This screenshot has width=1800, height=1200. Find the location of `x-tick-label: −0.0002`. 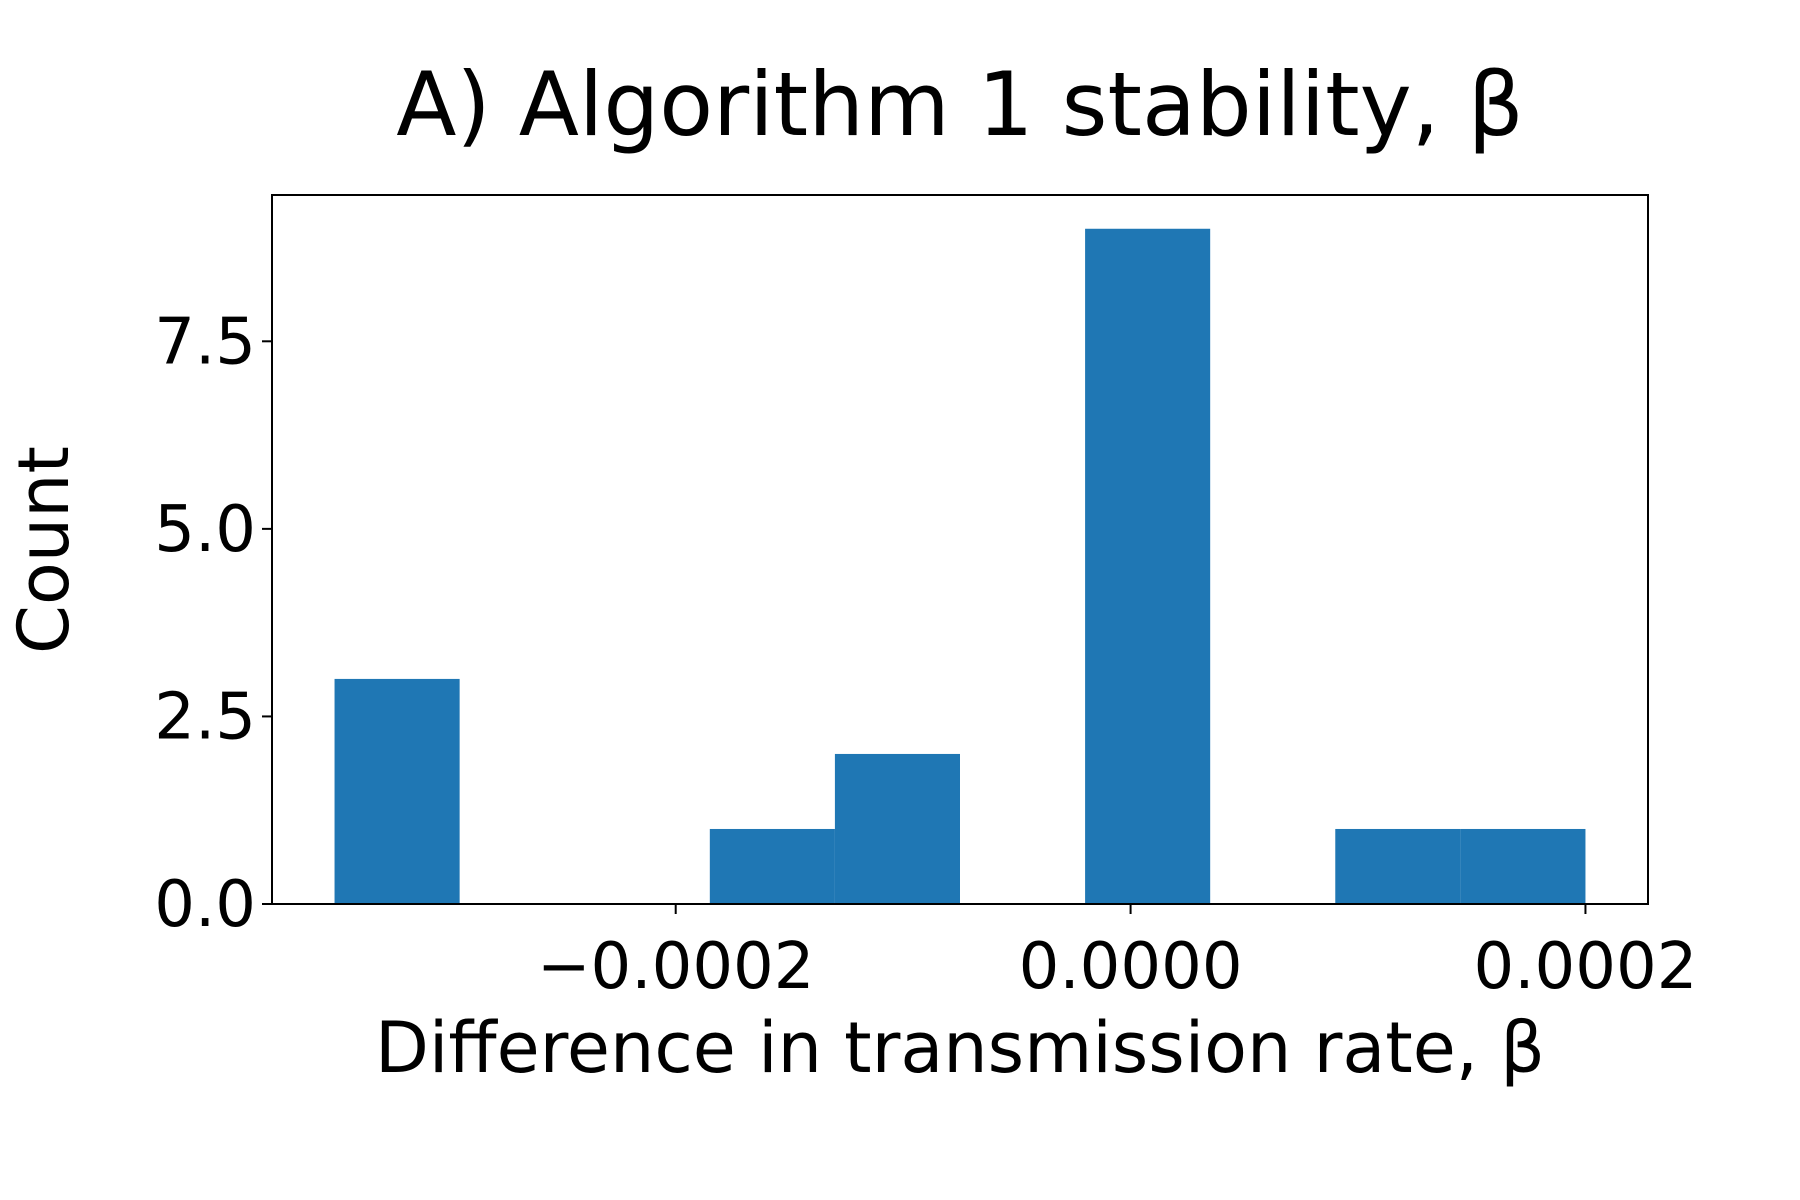

x-tick-label: −0.0002 is located at coordinates (676, 967).